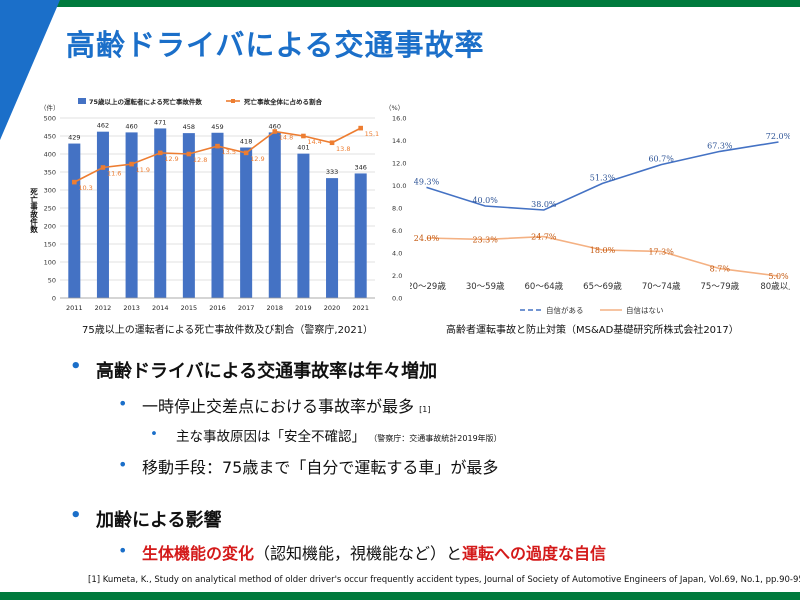 The image size is (800, 600). Describe the element at coordinates (399, 186) in the screenshot. I see `y2-tick-label: 10.0` at that location.